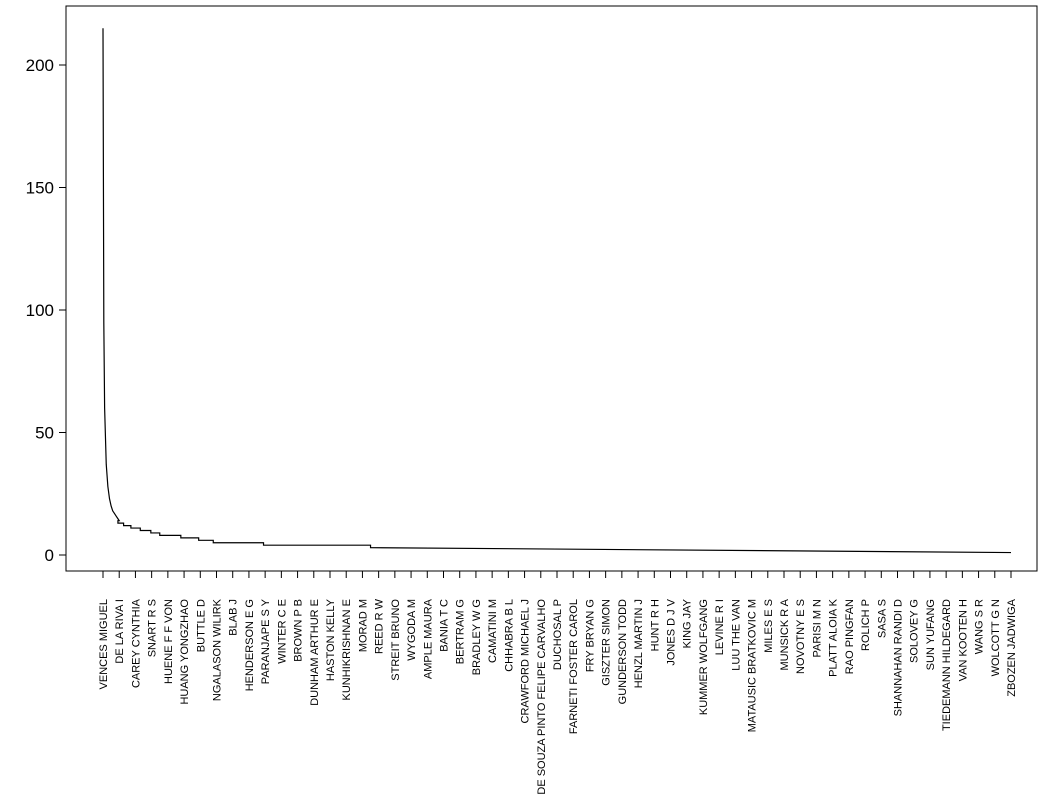 Image resolution: width=1040 pixels, height=810 pixels. What do you see at coordinates (266, 641) in the screenshot?
I see `x-tick-label: PARANJAPE S Y` at bounding box center [266, 641].